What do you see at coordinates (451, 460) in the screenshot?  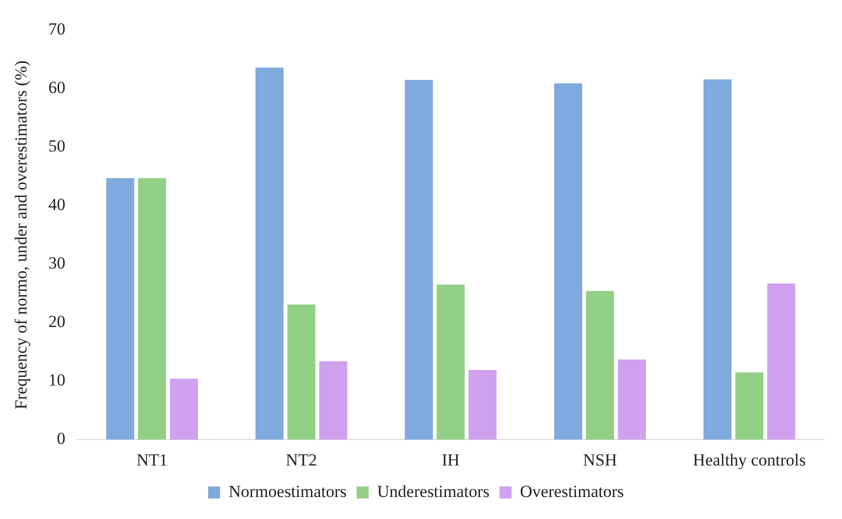 I see `x-tick-label: IH` at bounding box center [451, 460].